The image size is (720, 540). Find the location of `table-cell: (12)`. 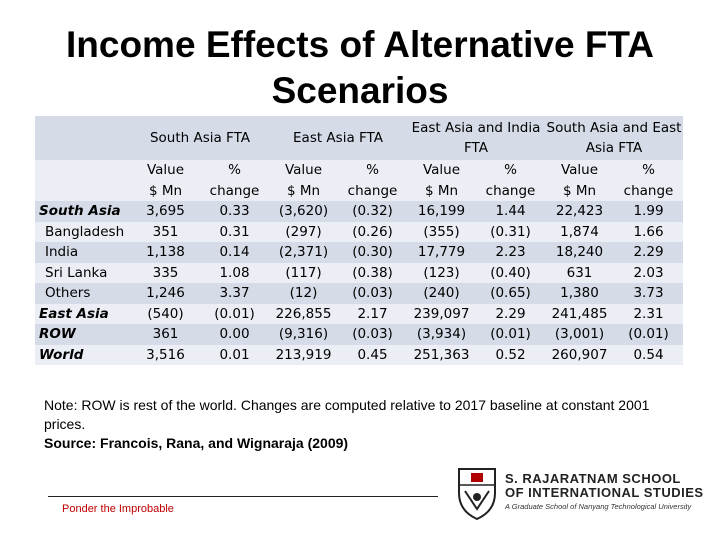

table-cell: (12) is located at coordinates (303, 293).